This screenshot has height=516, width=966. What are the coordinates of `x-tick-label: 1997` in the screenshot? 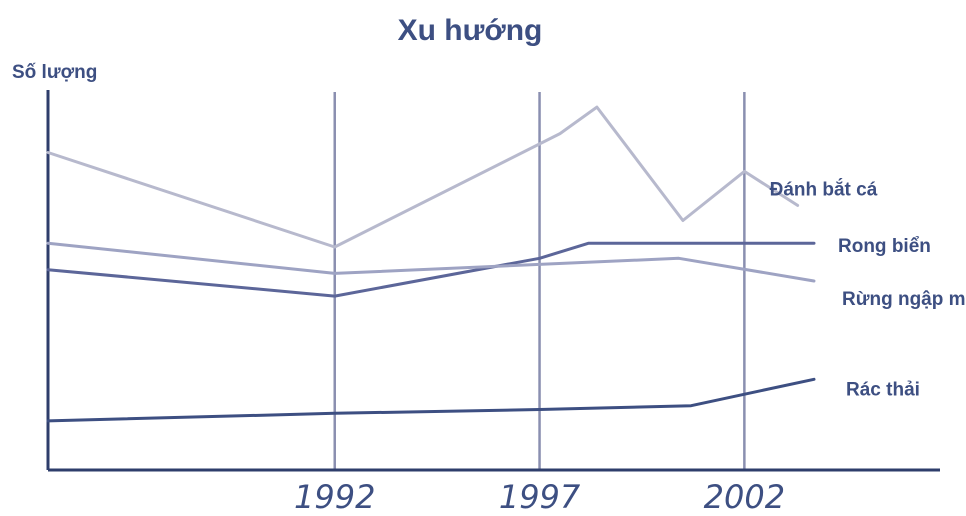 It's located at (540, 497).